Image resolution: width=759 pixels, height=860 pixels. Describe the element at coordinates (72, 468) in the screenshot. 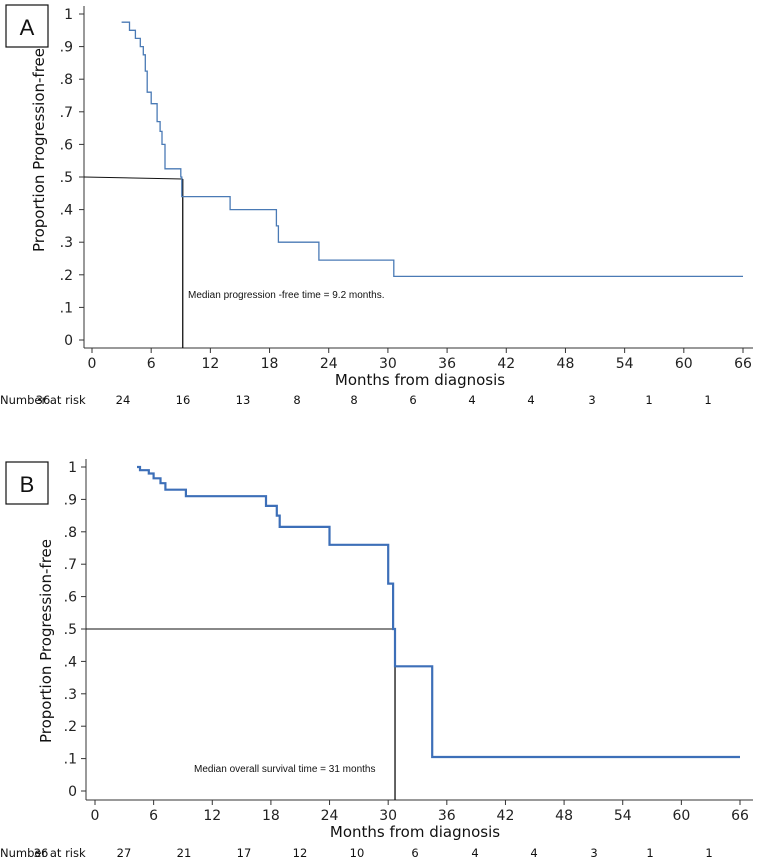

I see `panel-b-y-tick-label: 1` at that location.